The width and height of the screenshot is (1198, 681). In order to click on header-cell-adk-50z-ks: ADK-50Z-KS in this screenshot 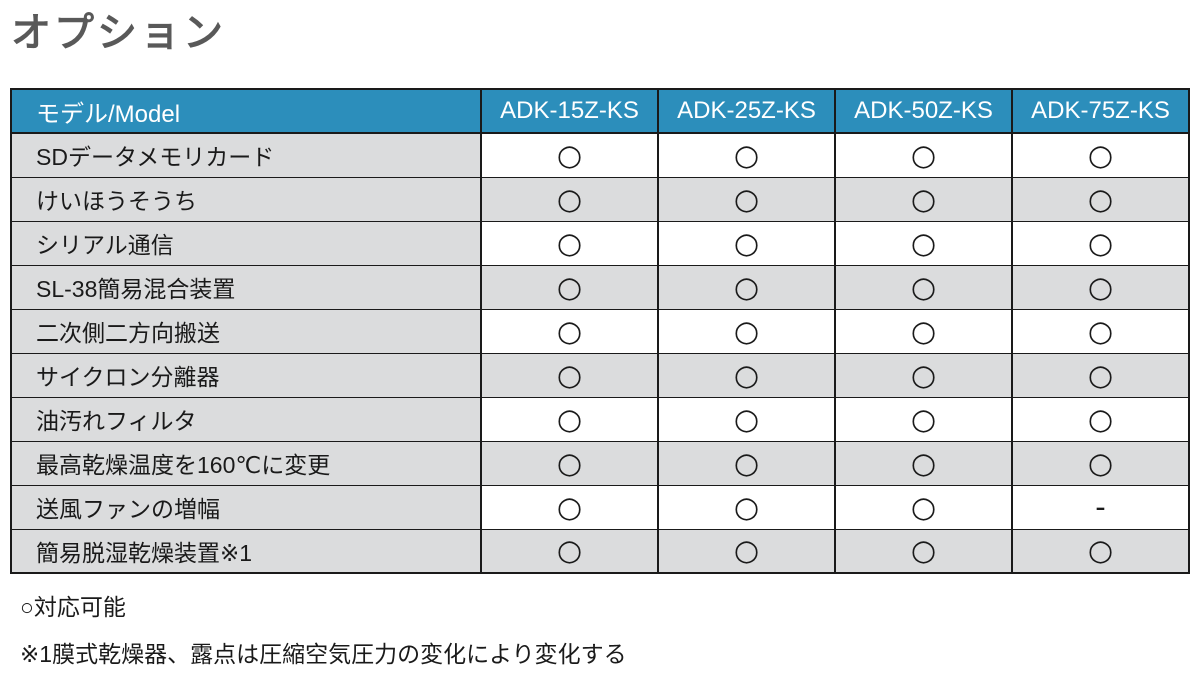, I will do `click(923, 111)`.